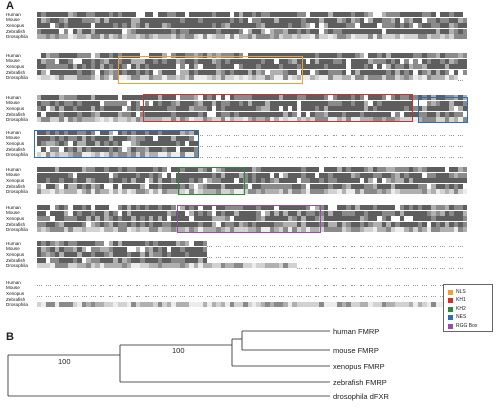 Image resolution: width=500 pixels, height=409 pixels. I want to click on taxon-label-xenopus: xenopus FMRP, so click(359, 366).